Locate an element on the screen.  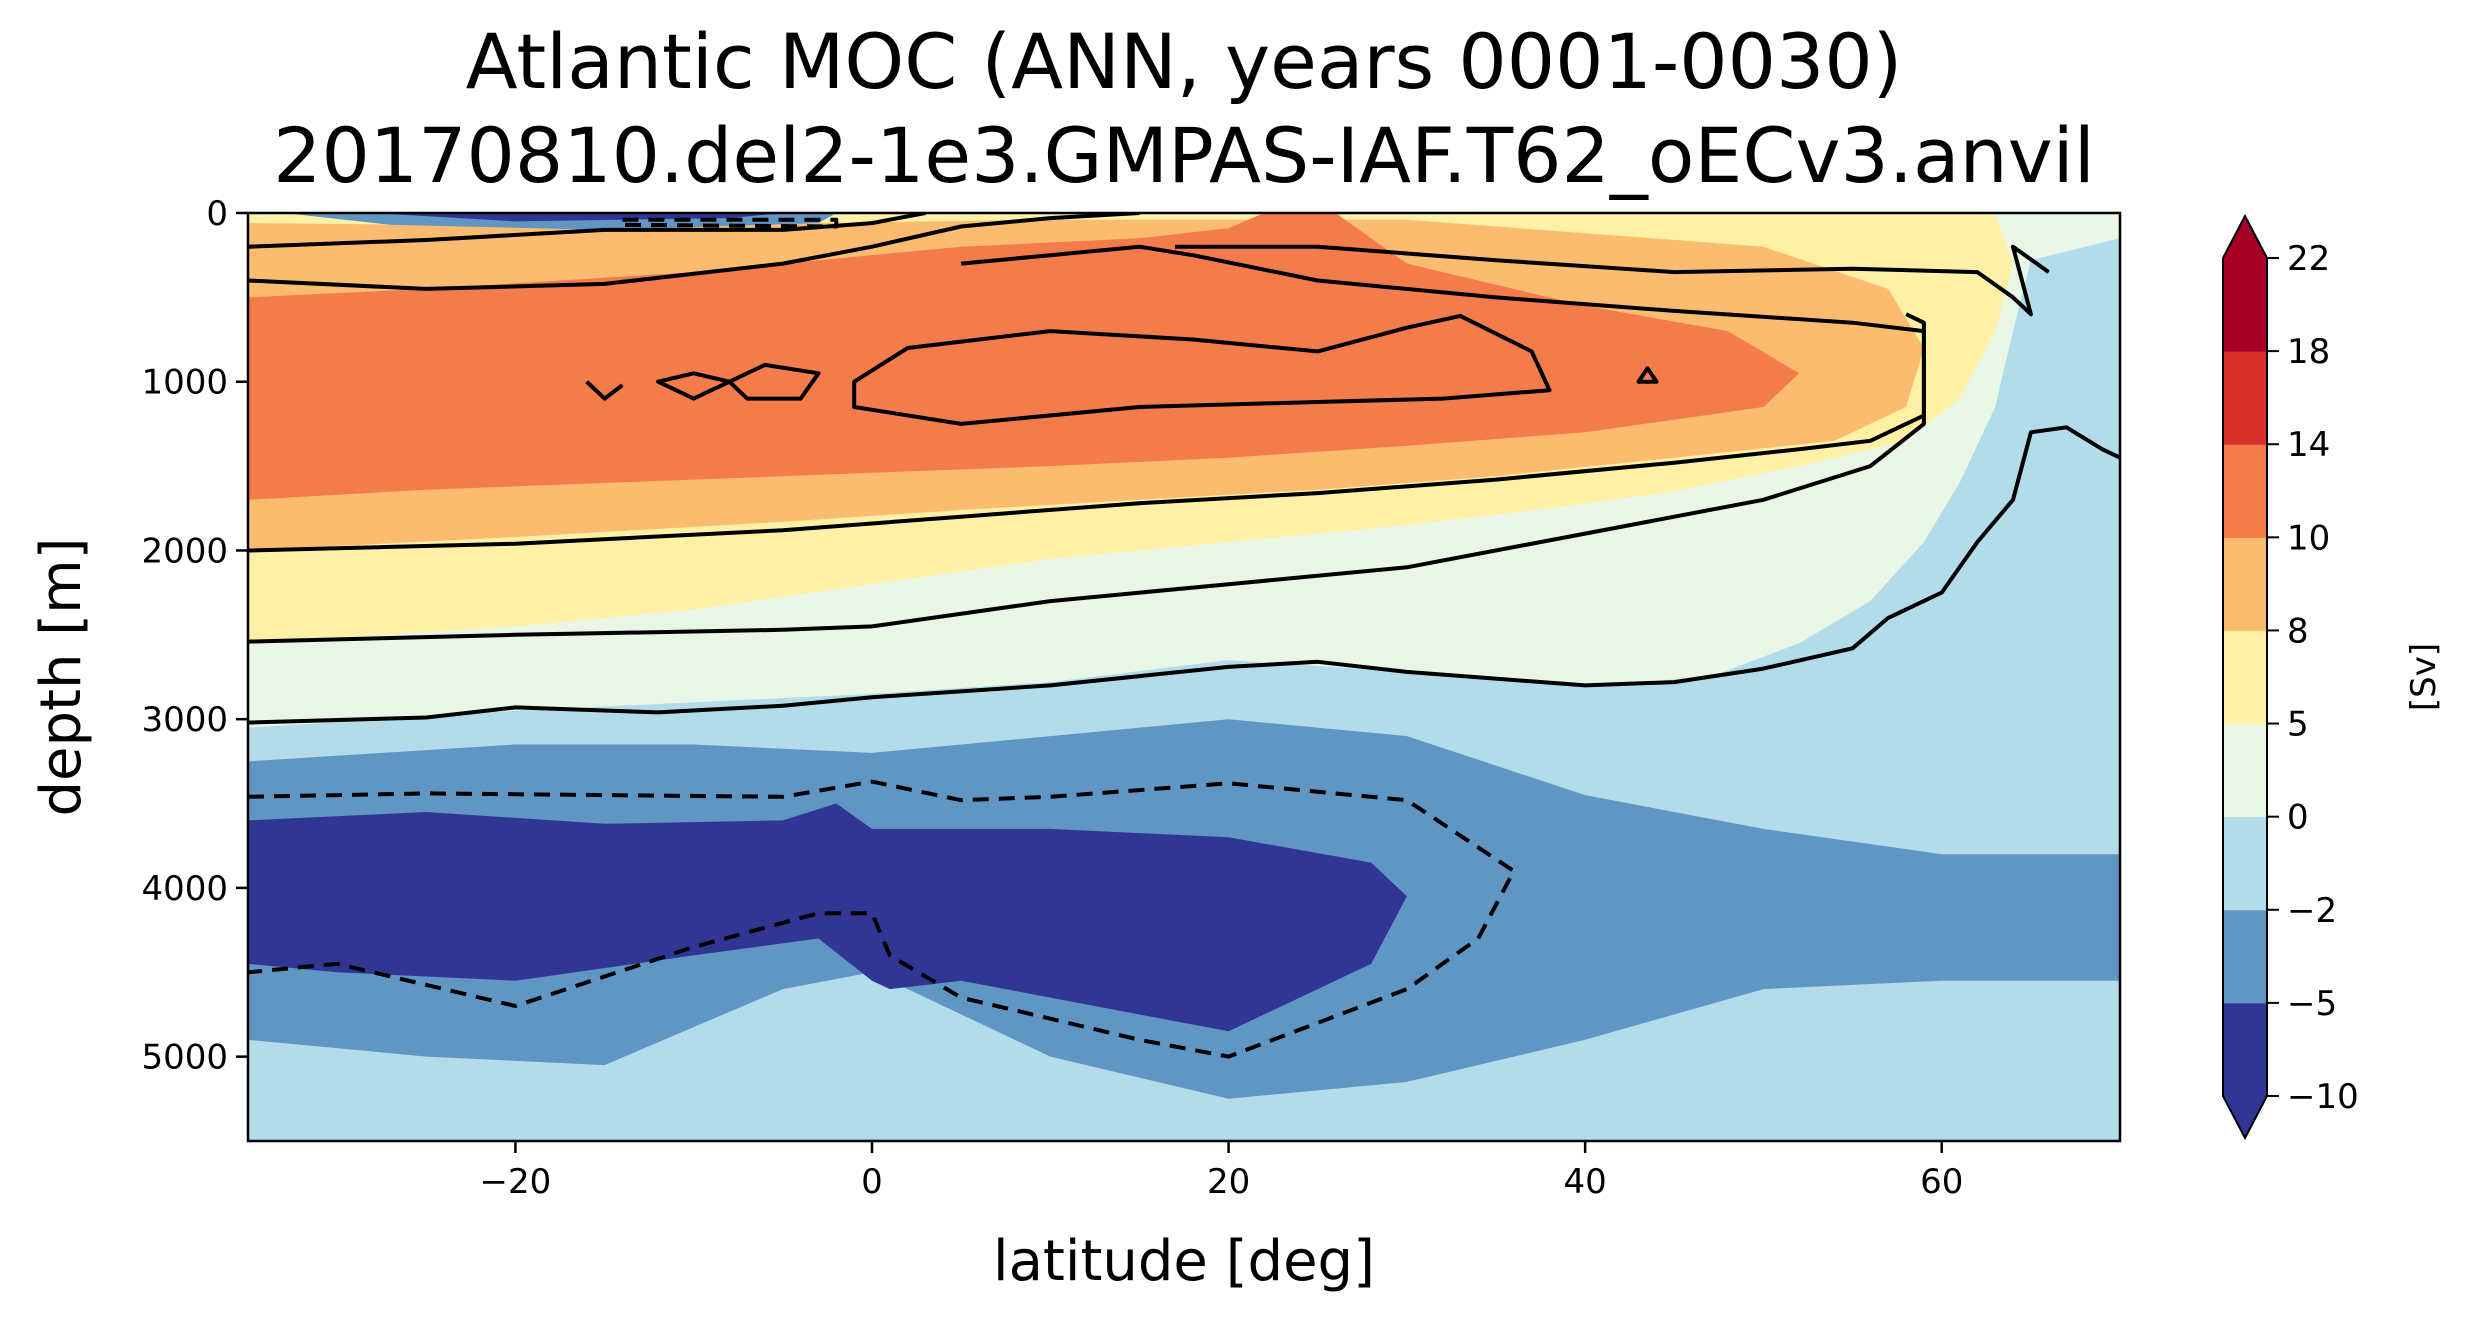
y-tick-label: 1000 is located at coordinates (184, 383).